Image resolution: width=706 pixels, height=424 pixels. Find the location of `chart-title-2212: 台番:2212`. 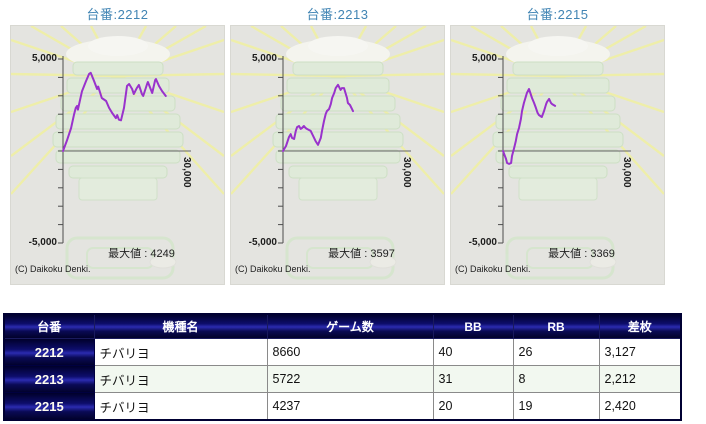

chart-title-2212: 台番:2212 is located at coordinates (117, 14).